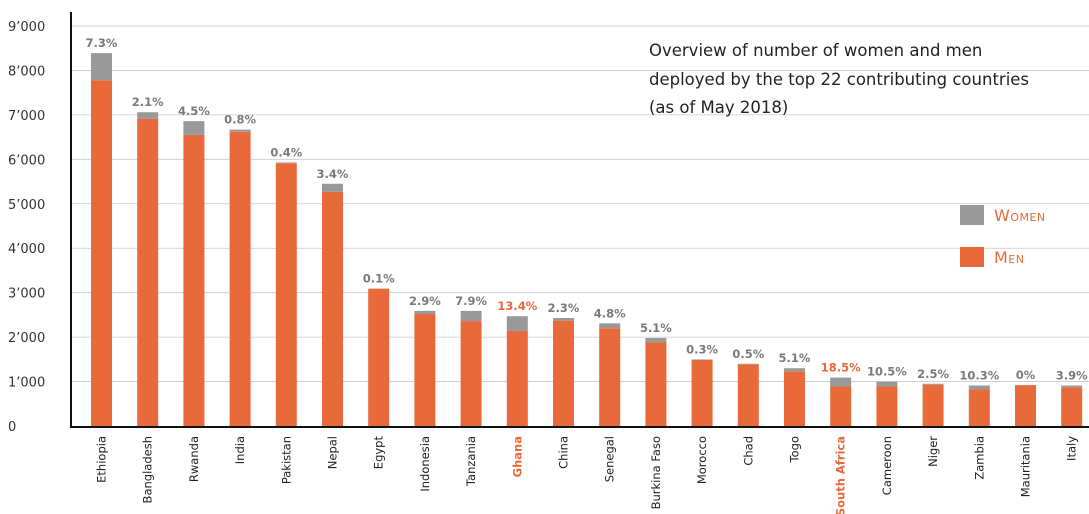  Describe the element at coordinates (194, 459) in the screenshot. I see `x-tick-label-rwanda: Rwanda` at that location.